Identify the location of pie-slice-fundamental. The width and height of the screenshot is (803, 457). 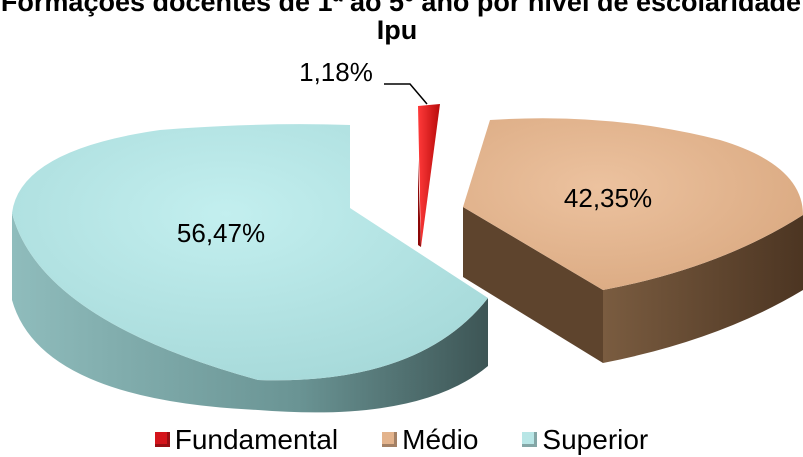
(429, 175).